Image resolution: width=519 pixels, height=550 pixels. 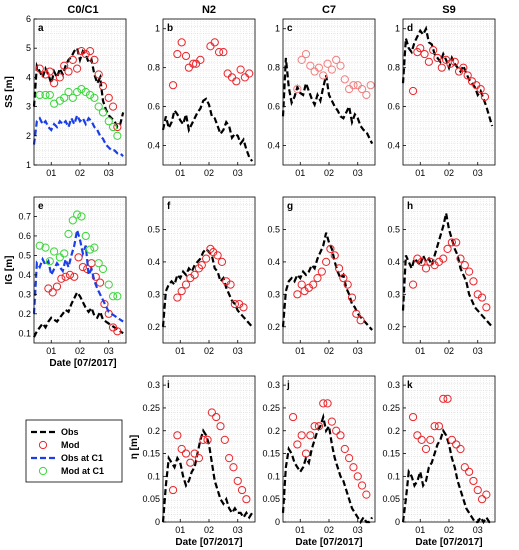 What do you see at coordinates (170, 28) in the screenshot?
I see `panel-letter: b` at bounding box center [170, 28].